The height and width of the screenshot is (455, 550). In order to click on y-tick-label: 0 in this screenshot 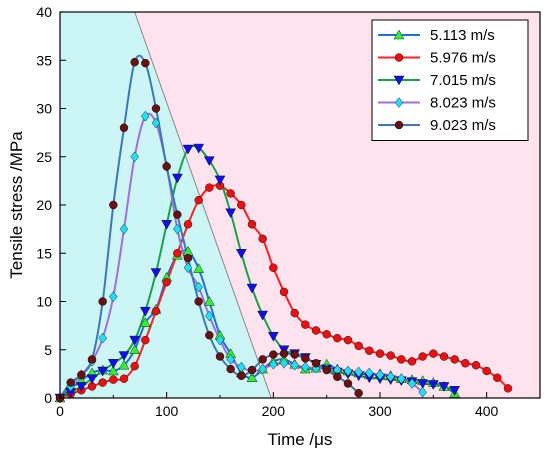, I will do `click(48, 398)`.